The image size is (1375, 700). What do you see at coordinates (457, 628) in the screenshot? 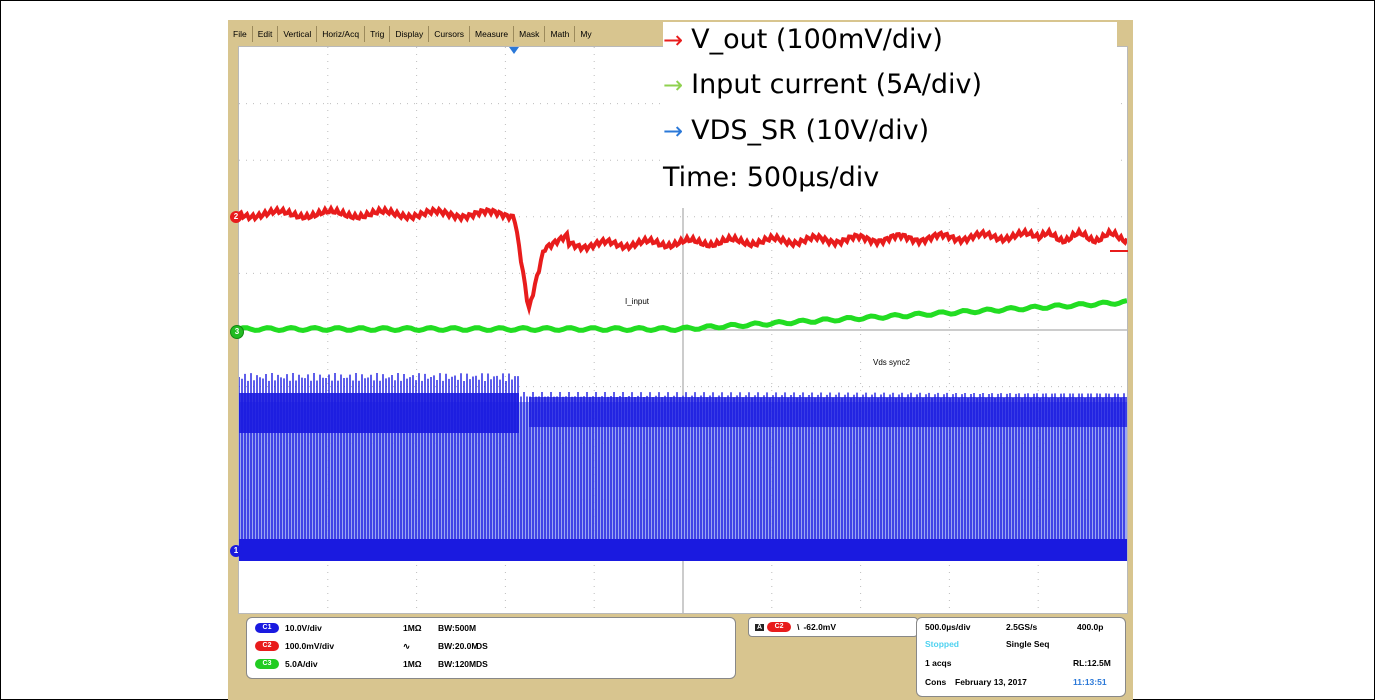
I see `c1-bandwidth: BW:500M` at bounding box center [457, 628].